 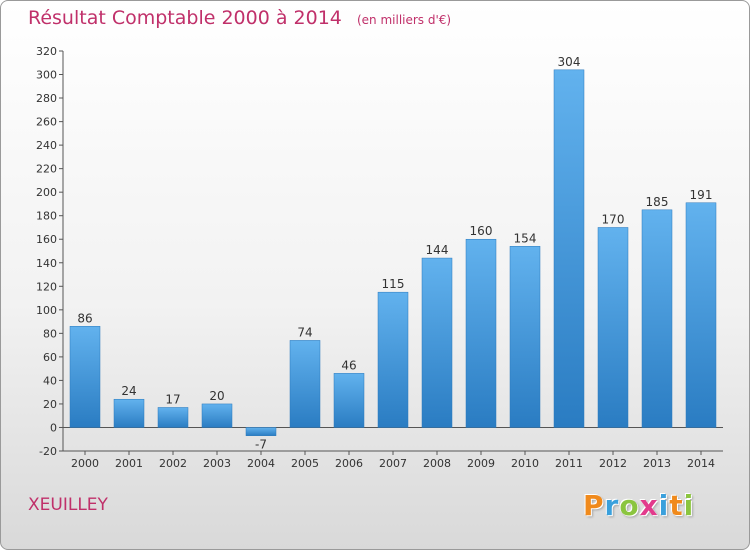 I want to click on data-label: 17, so click(x=172, y=399).